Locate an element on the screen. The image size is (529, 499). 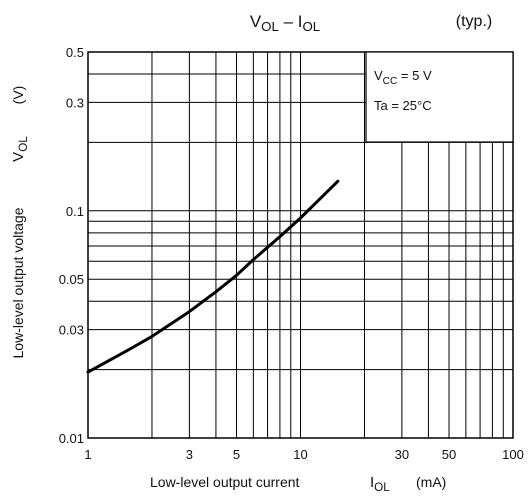
y-axis-label: Low-level output voltage VOL (V) is located at coordinates (20, 222).